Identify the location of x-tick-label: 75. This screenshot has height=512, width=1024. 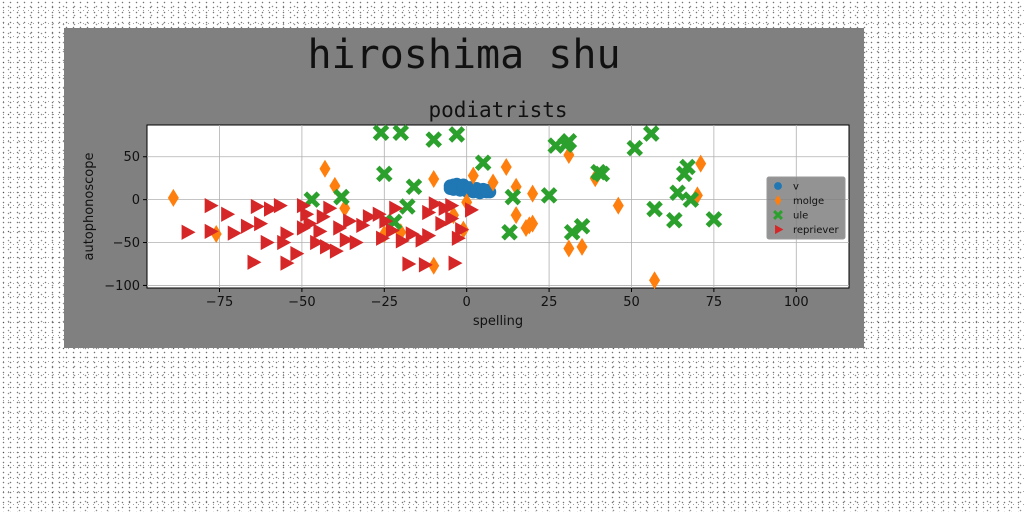
(714, 302).